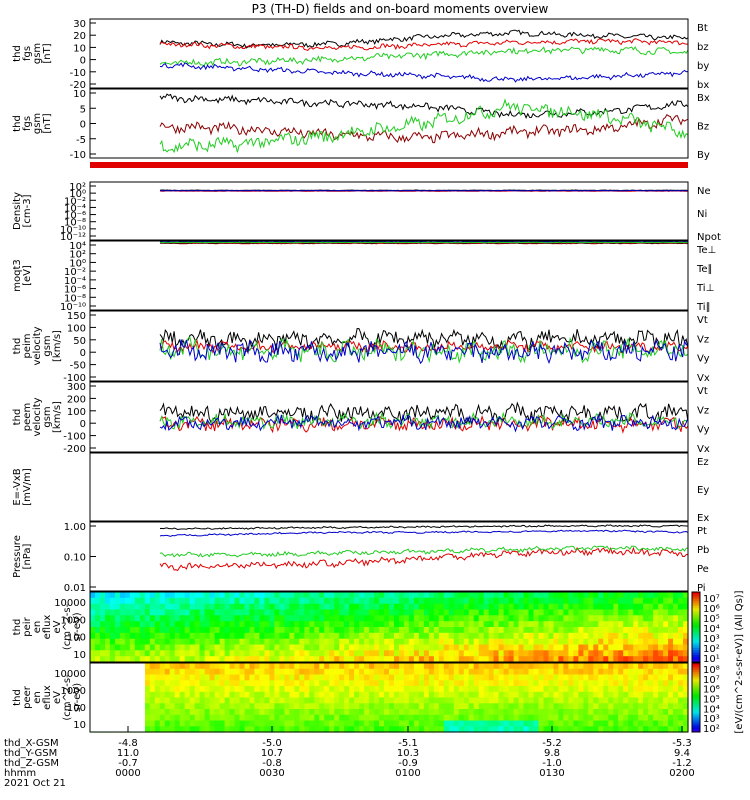  I want to click on x-tick-value: -0.9, so click(408, 763).